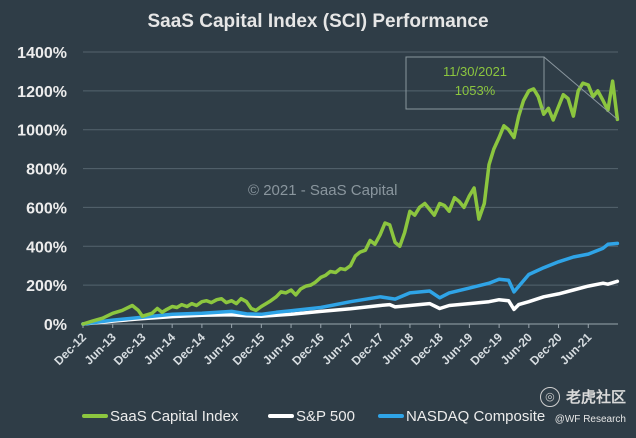 The image size is (636, 438). I want to click on tiger-community-watermark: ◎ 老虎社区, so click(582, 396).